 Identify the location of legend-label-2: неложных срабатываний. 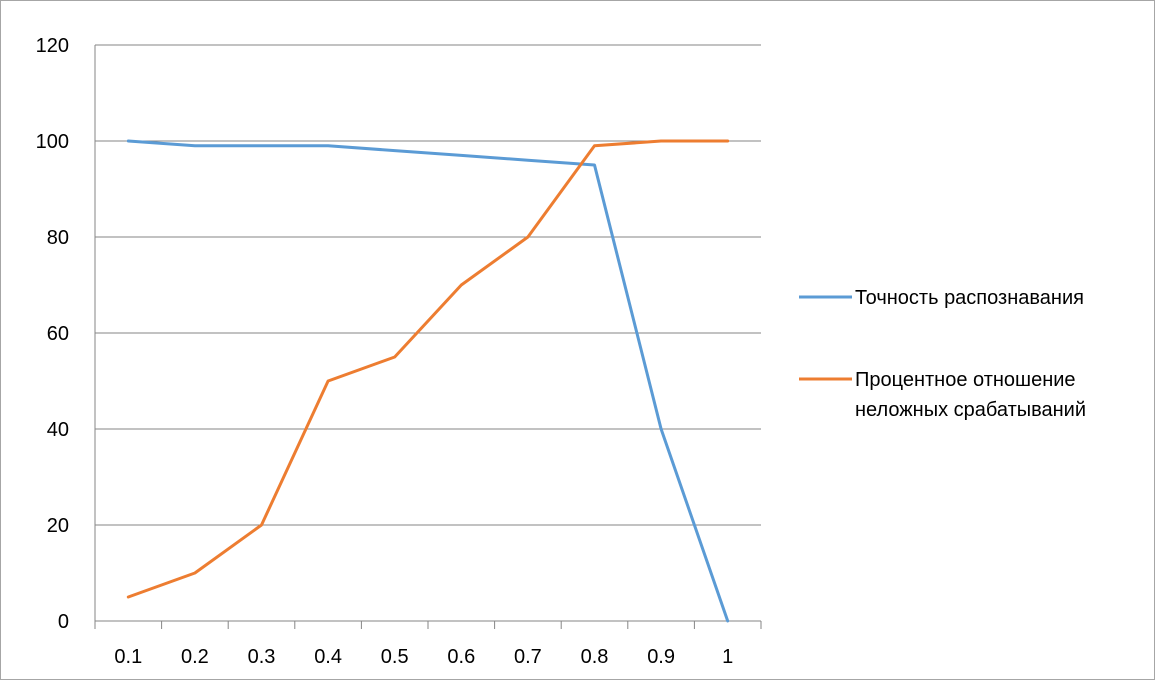
(970, 410).